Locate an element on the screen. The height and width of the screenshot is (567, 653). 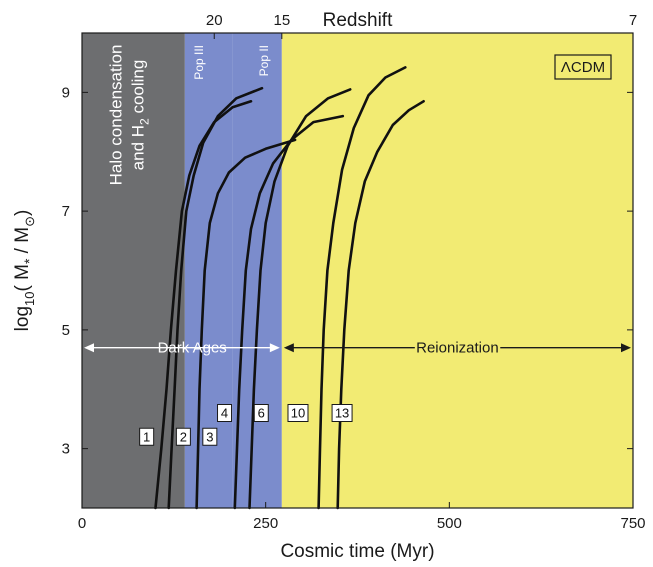
curve-label-6: 6 is located at coordinates (261, 413).